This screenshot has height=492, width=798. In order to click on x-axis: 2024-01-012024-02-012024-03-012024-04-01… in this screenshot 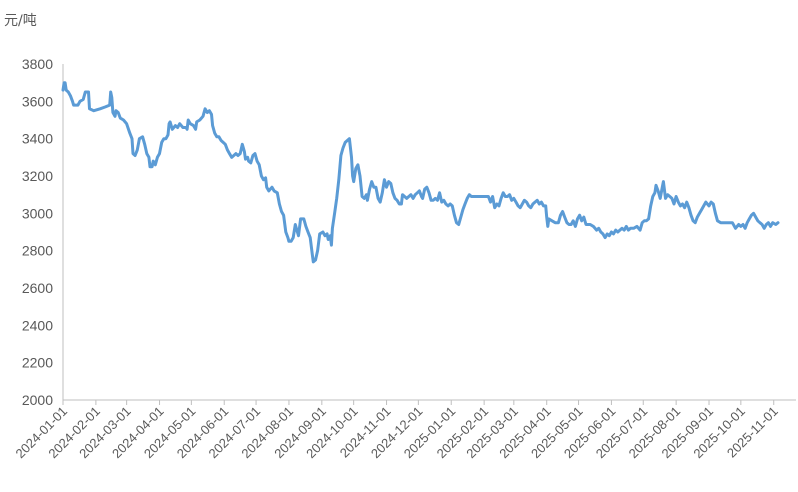, I will do `click(396, 430)`.